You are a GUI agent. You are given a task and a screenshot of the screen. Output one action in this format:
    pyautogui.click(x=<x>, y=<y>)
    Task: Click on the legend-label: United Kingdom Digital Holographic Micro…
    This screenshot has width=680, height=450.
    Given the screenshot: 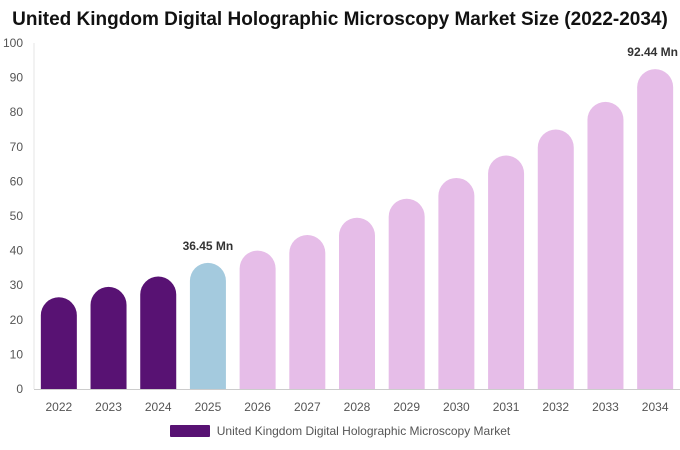 What is the action you would take?
    pyautogui.click(x=363, y=431)
    